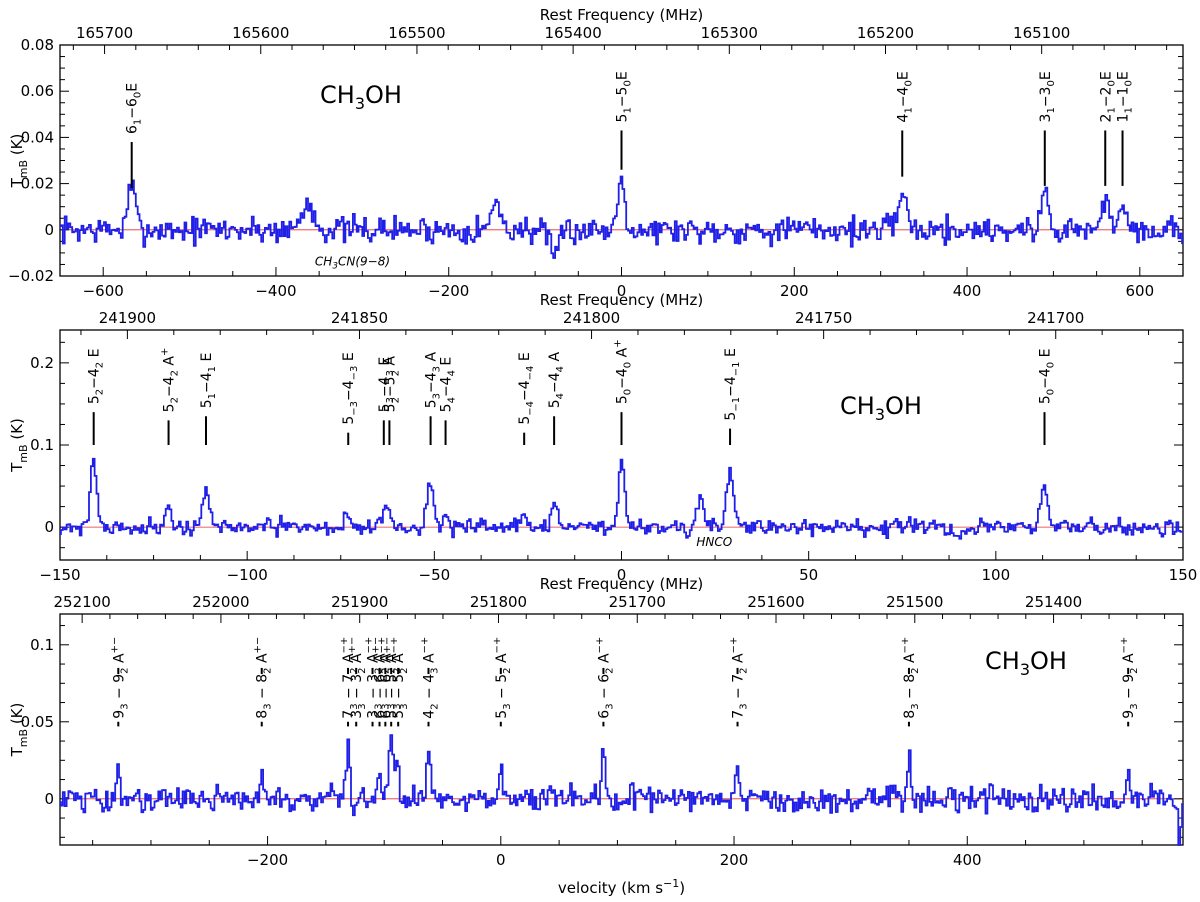 This screenshot has width=1200, height=902. I want to click on transition-label: 50​−40​ A+​, so click(623, 371).